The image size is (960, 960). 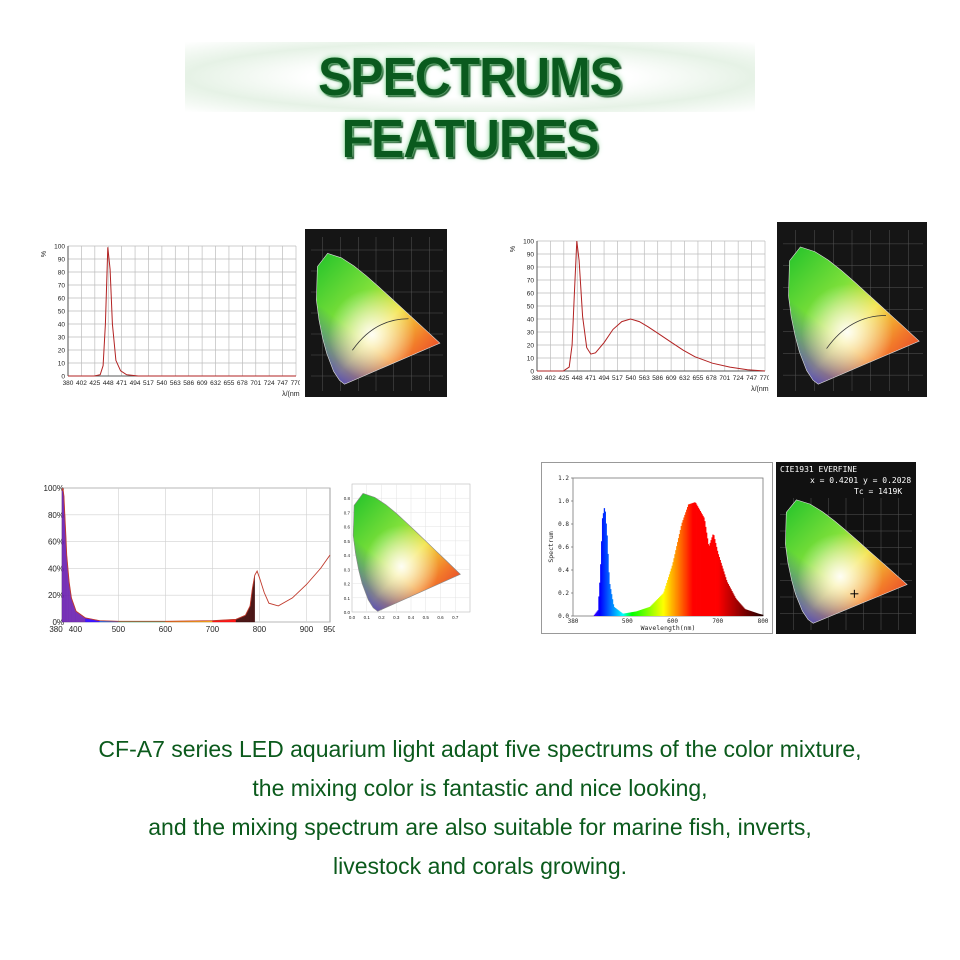 I want to click on y-tick-label: 0.8, so click(x=347, y=498).